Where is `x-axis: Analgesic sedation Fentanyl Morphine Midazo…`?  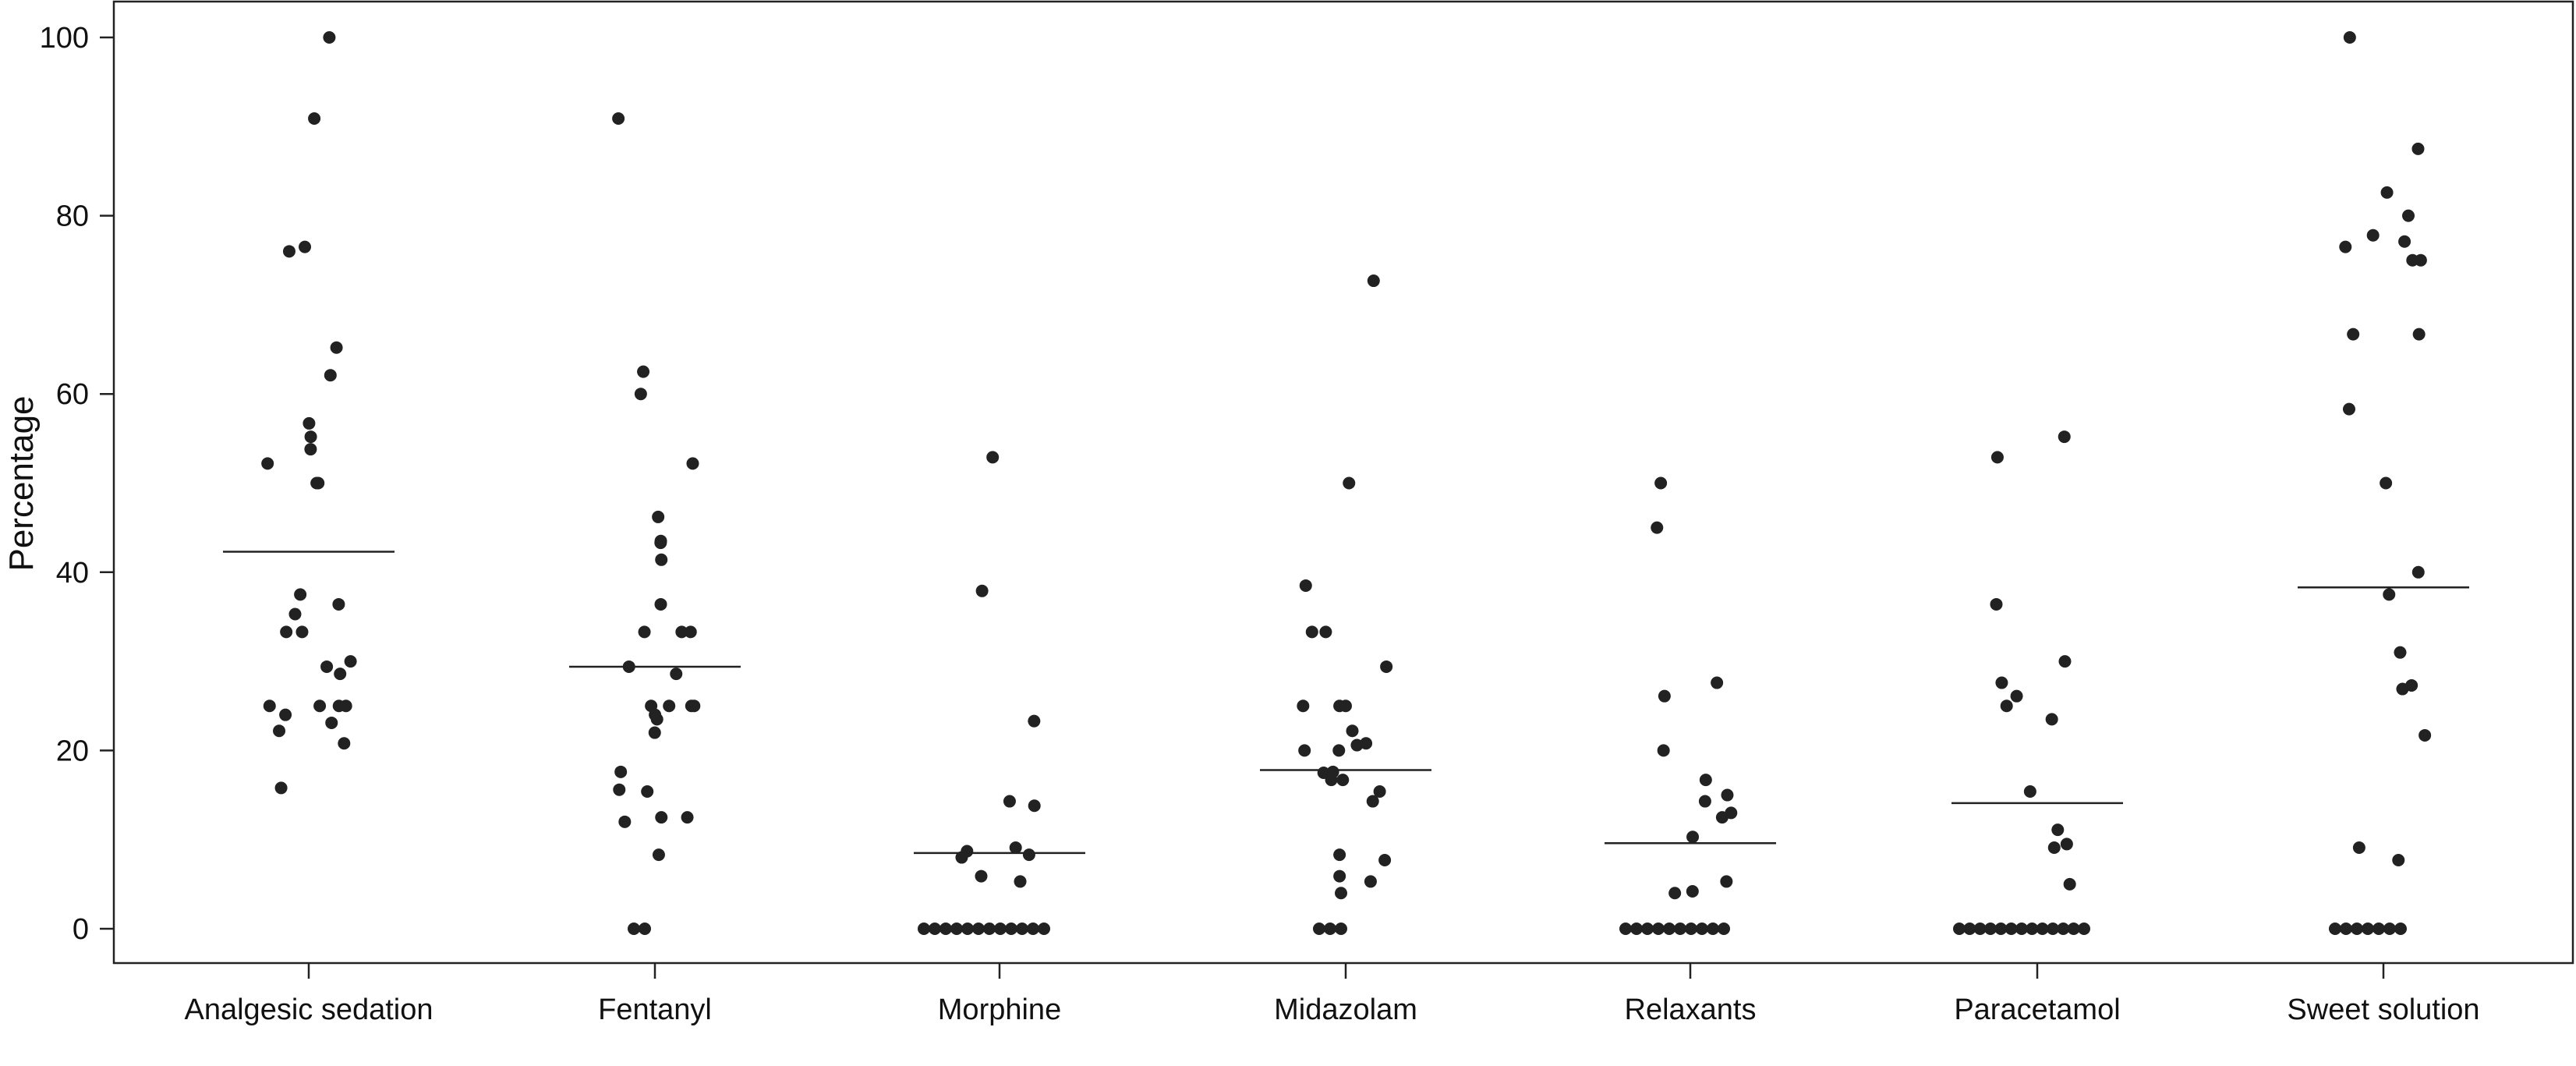 x-axis: Analgesic sedation Fentanyl Morphine Midazo… is located at coordinates (1332, 995).